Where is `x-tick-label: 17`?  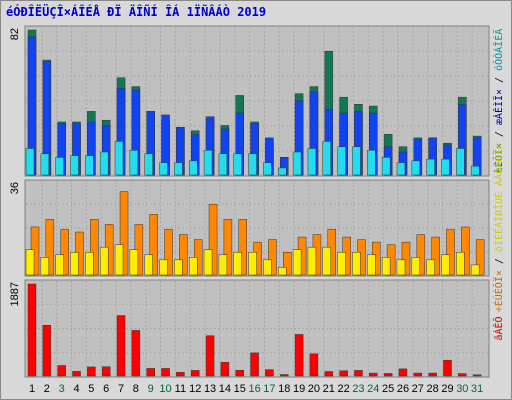 x-tick-label: 17 is located at coordinates (269, 389).